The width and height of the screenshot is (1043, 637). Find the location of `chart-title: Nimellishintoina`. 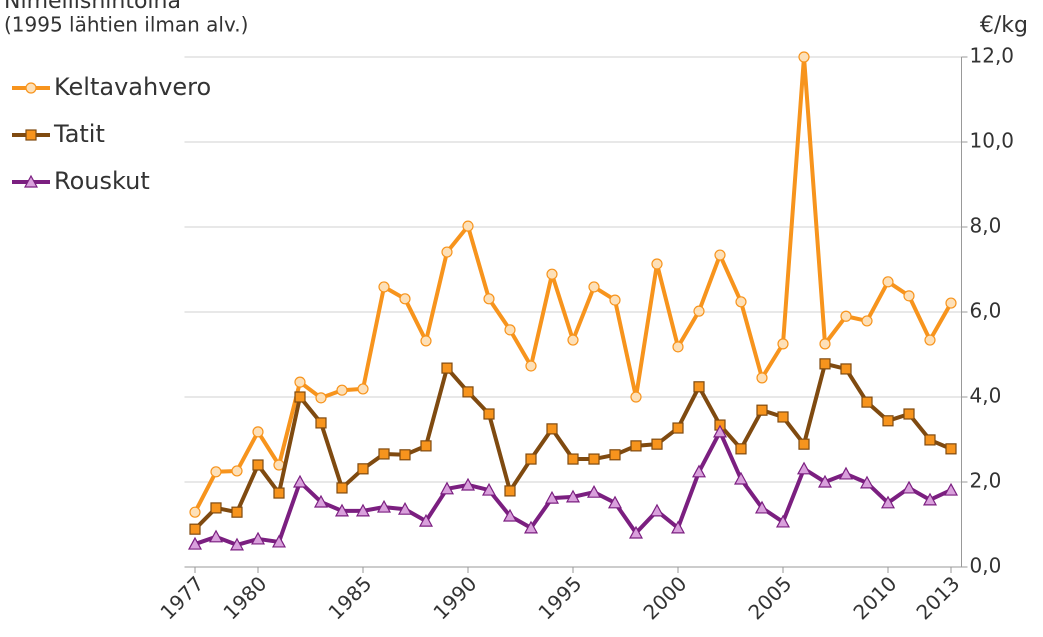

chart-title: Nimellishintoina is located at coordinates (92, 7).